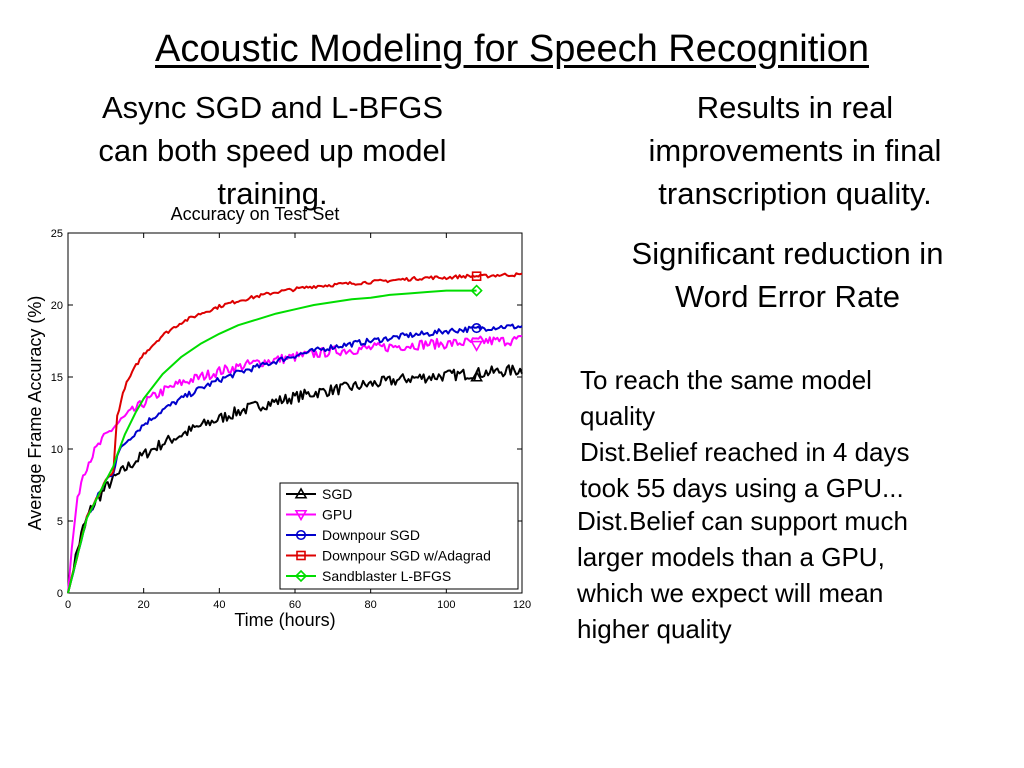 This screenshot has height=768, width=1024. I want to click on y-tick-label: 10, so click(57, 450).